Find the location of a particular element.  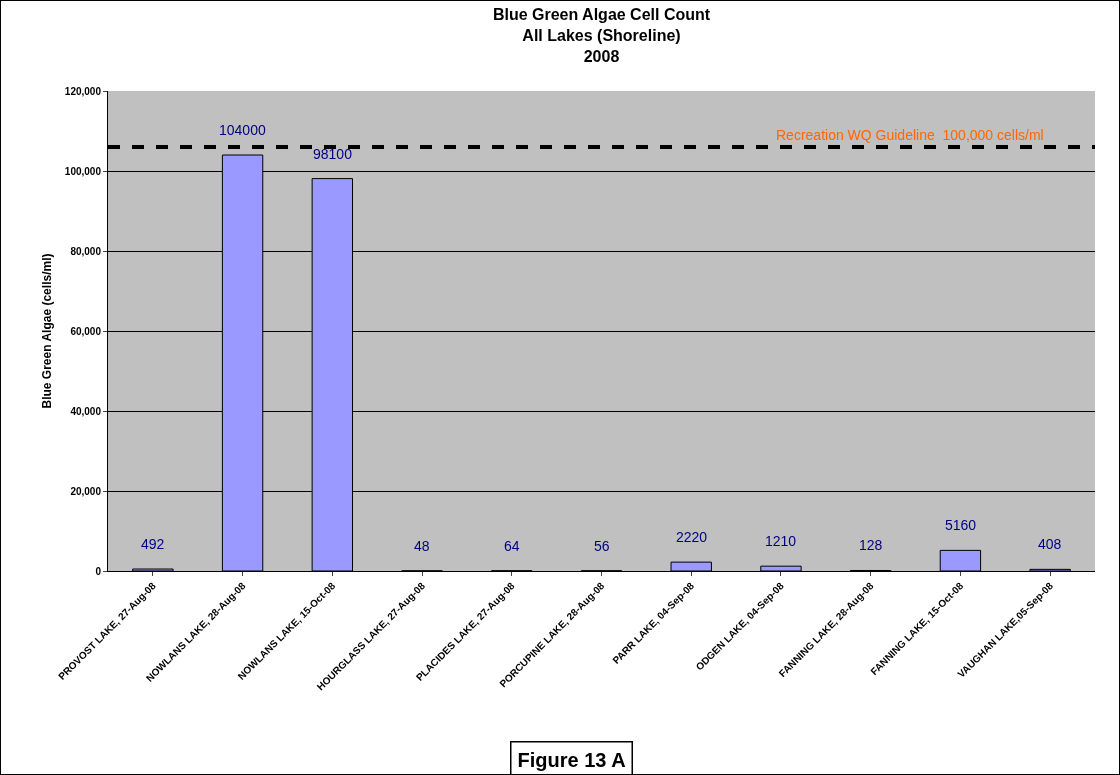

ref-line-label: Recreation WQ Guideline 100,000 cells/ml is located at coordinates (910, 135).